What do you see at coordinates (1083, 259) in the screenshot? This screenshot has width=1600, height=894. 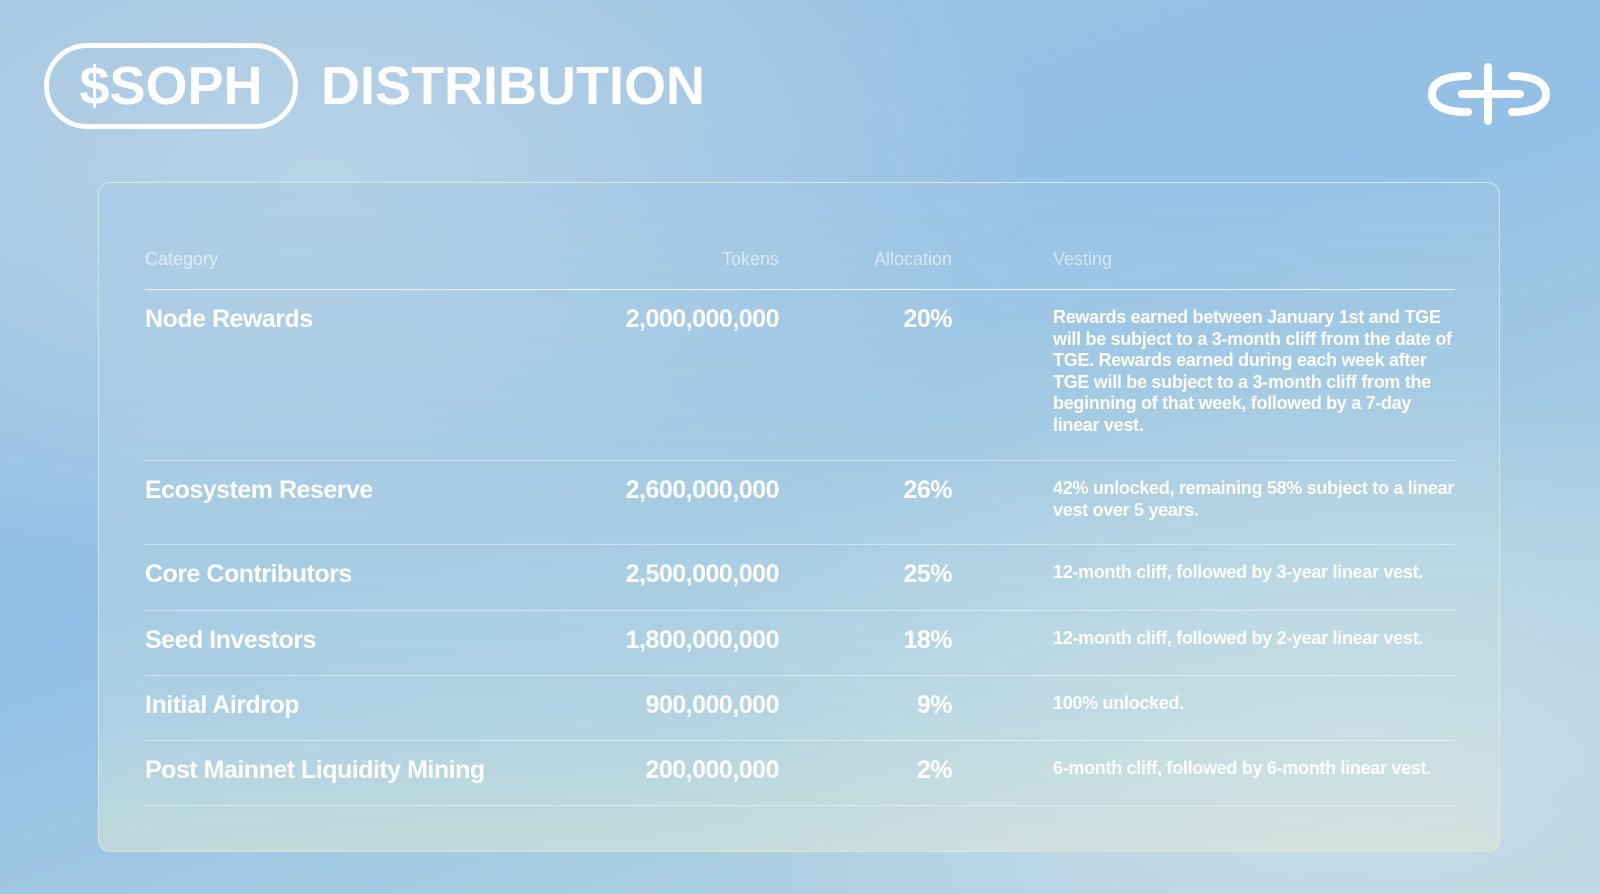 I see `col-vesting: Vesting` at bounding box center [1083, 259].